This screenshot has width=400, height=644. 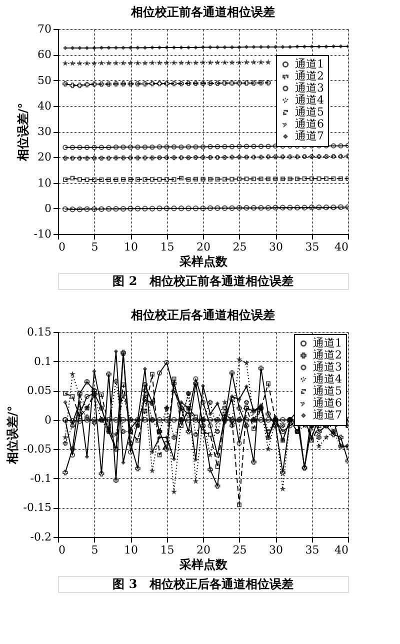 What do you see at coordinates (43, 234) in the screenshot?
I see `y-tick-label: -10` at bounding box center [43, 234].